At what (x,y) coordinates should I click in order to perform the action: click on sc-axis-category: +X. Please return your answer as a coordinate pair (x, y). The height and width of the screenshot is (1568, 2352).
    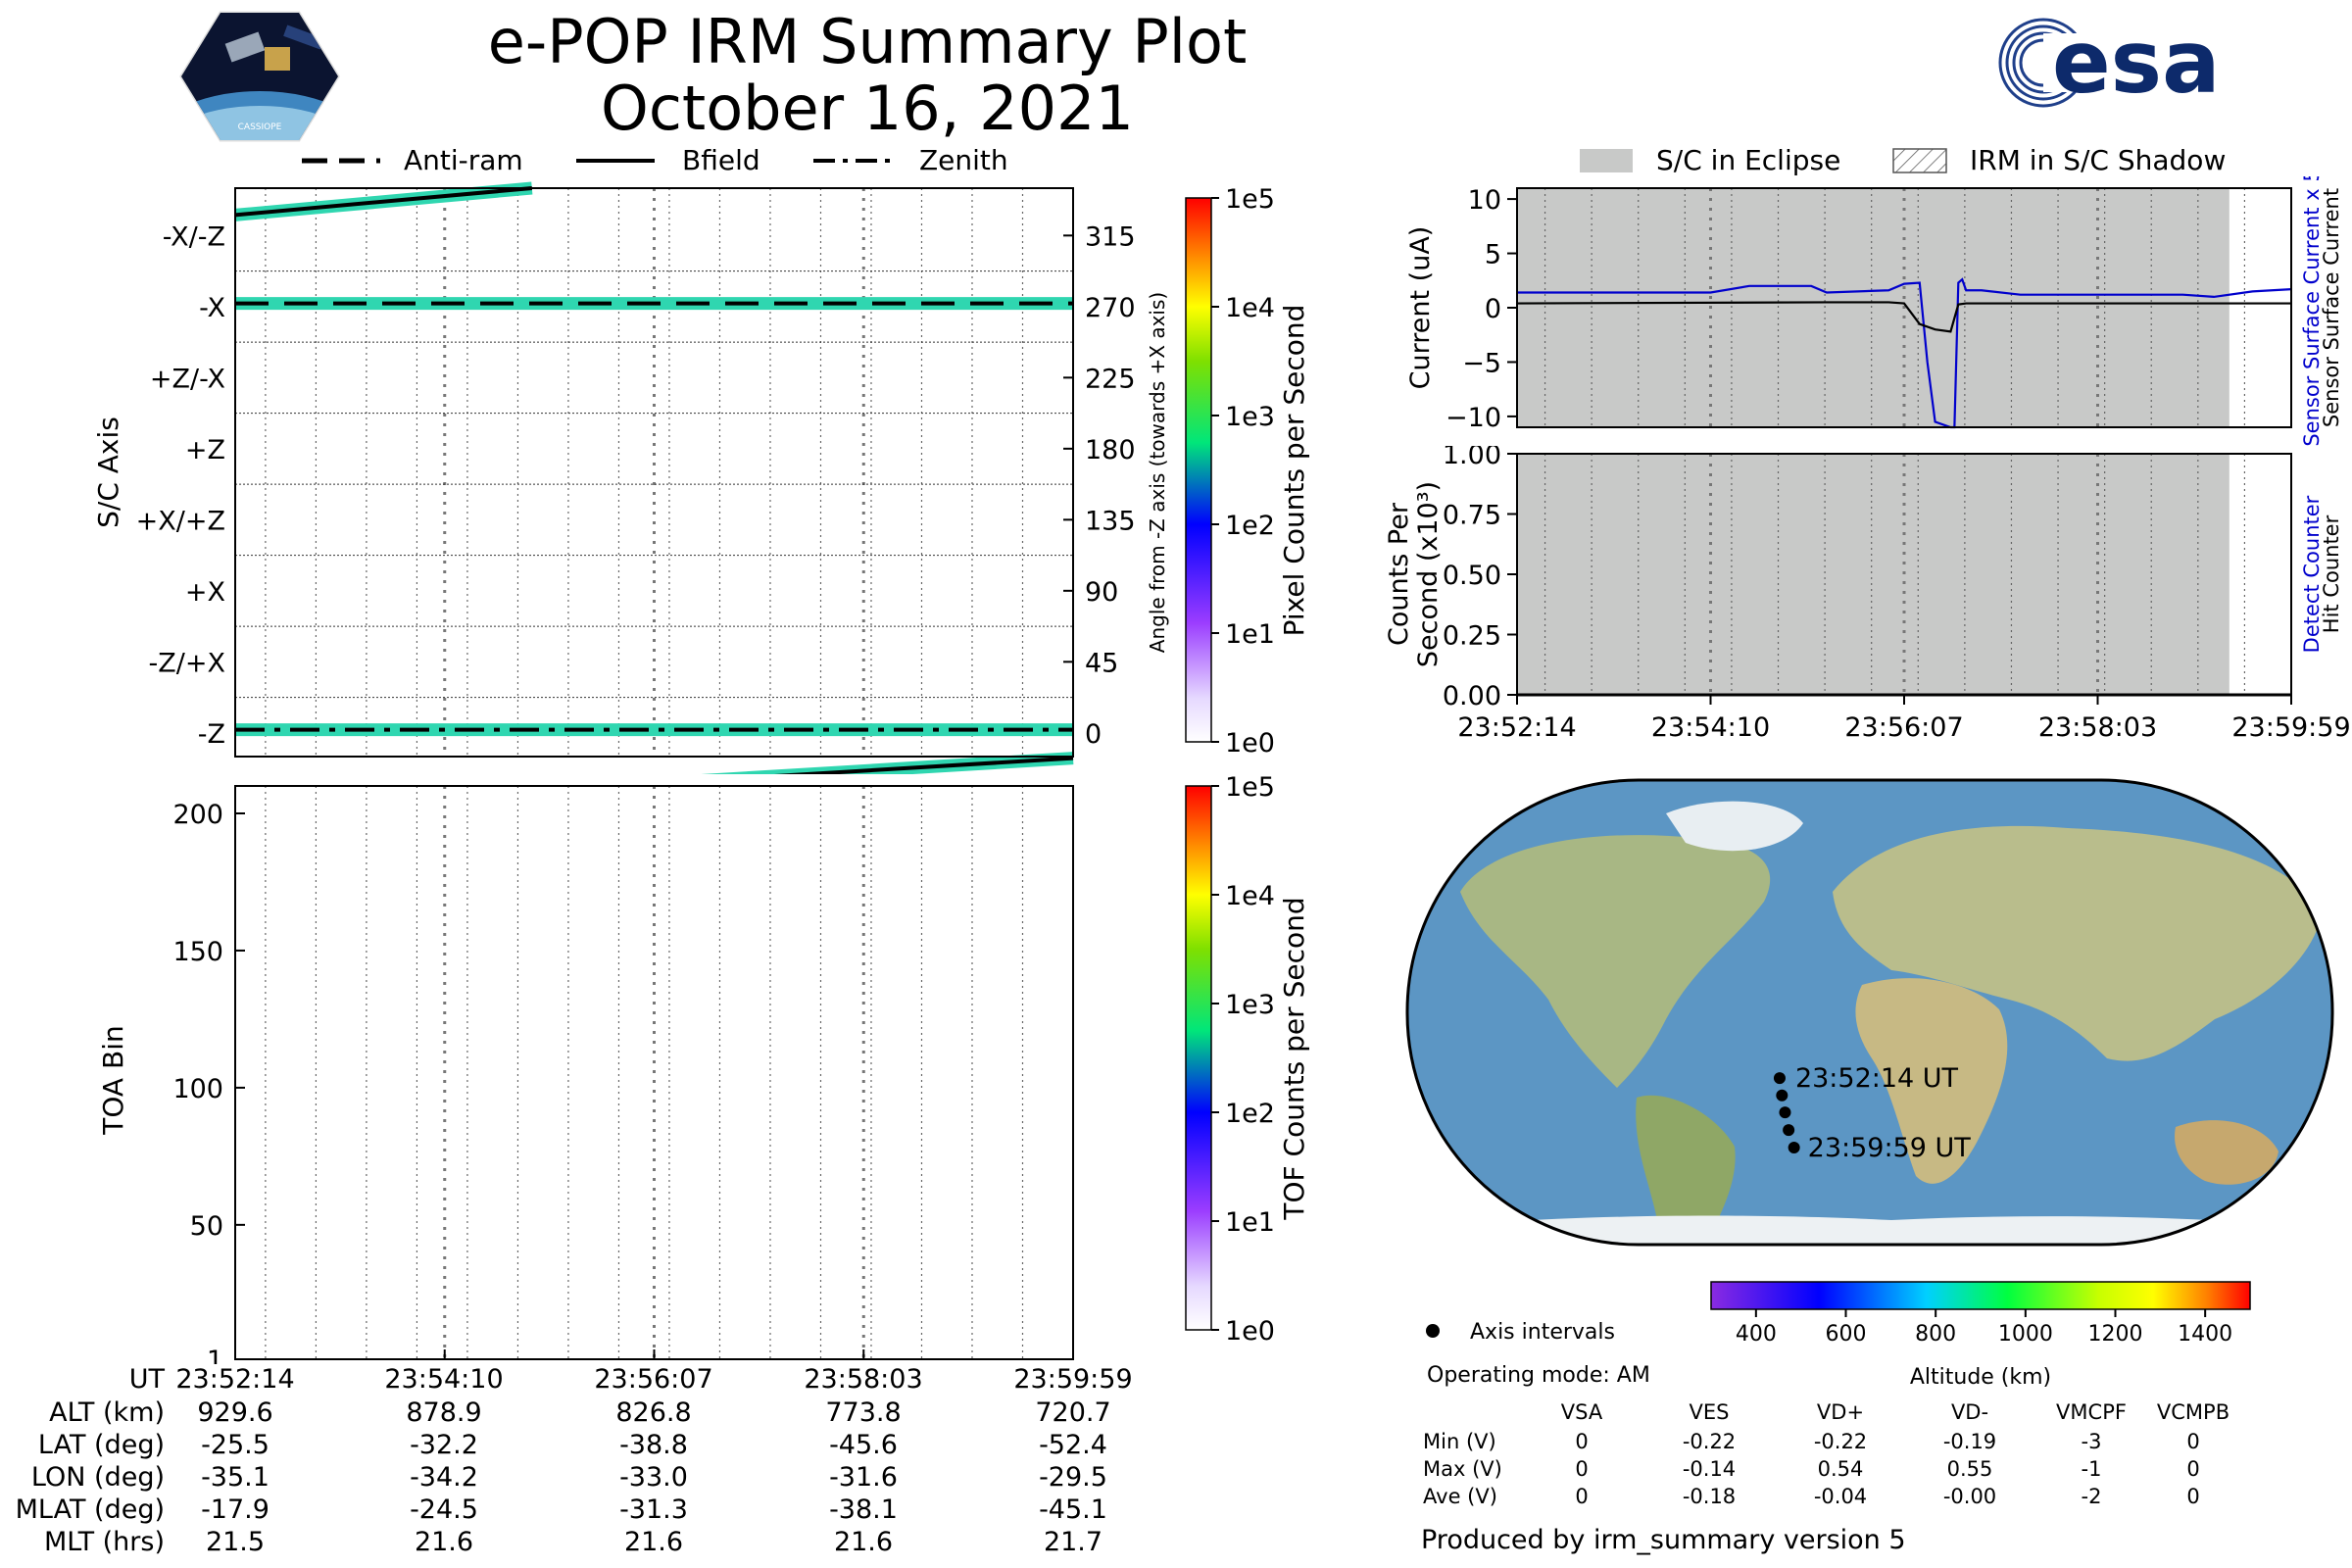
    Looking at the image, I should click on (205, 592).